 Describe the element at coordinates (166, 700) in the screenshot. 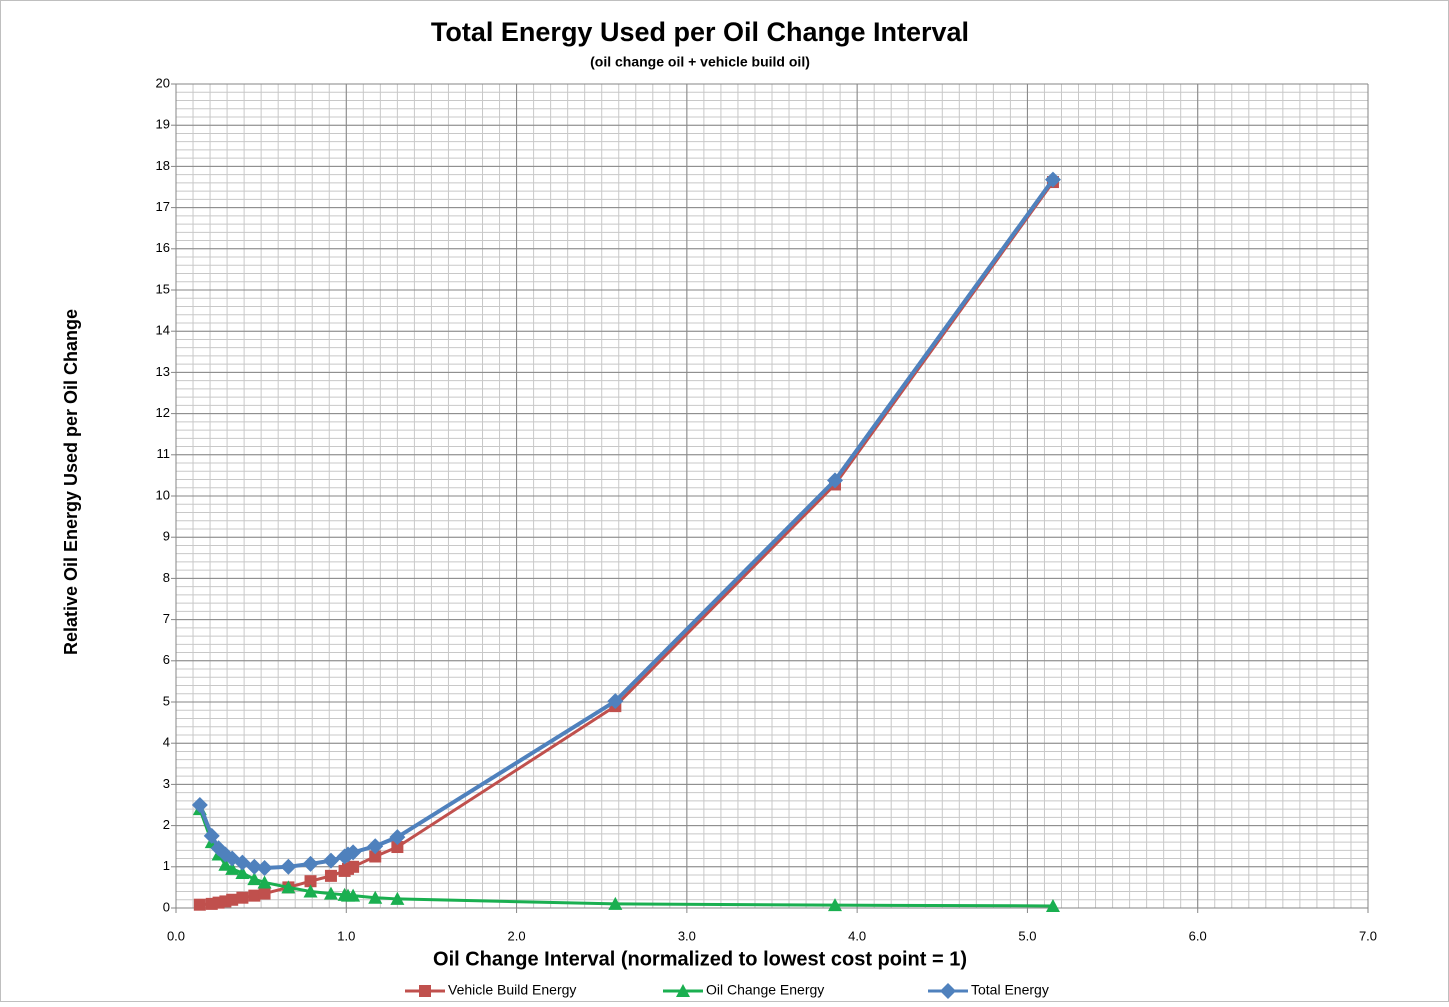

I see `y-tick-label: 5` at that location.